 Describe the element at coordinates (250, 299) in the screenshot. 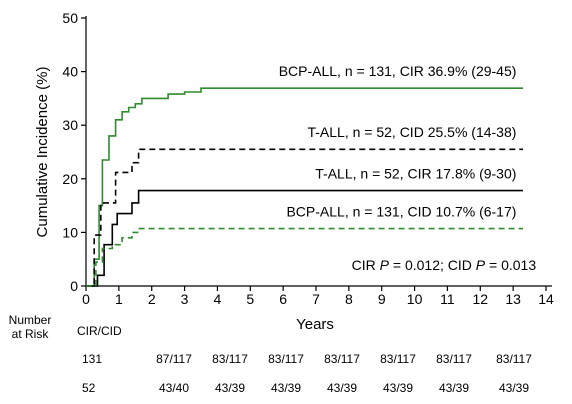

I see `x-tick-label-5: 5` at that location.